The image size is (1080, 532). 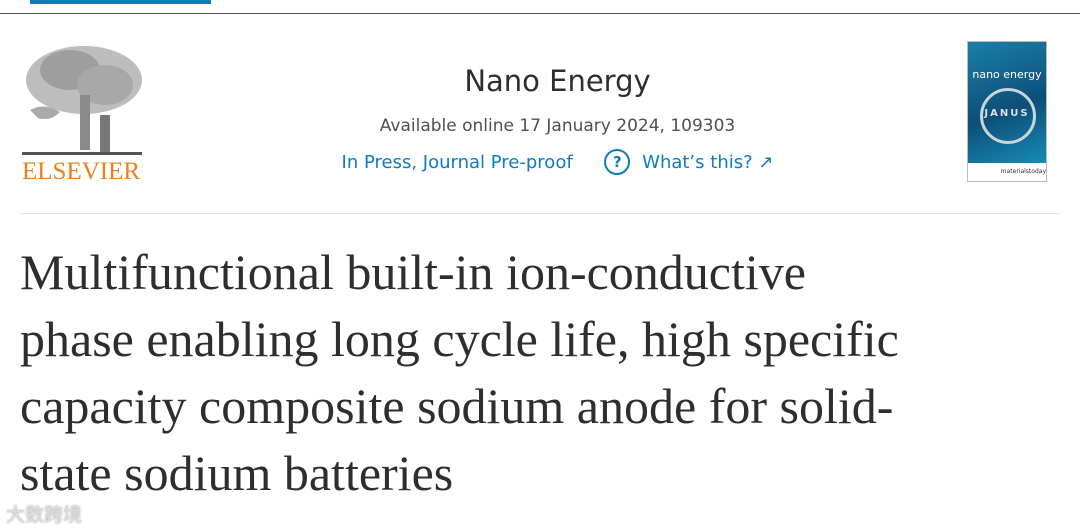 I want to click on cover-ring, so click(x=1008, y=116).